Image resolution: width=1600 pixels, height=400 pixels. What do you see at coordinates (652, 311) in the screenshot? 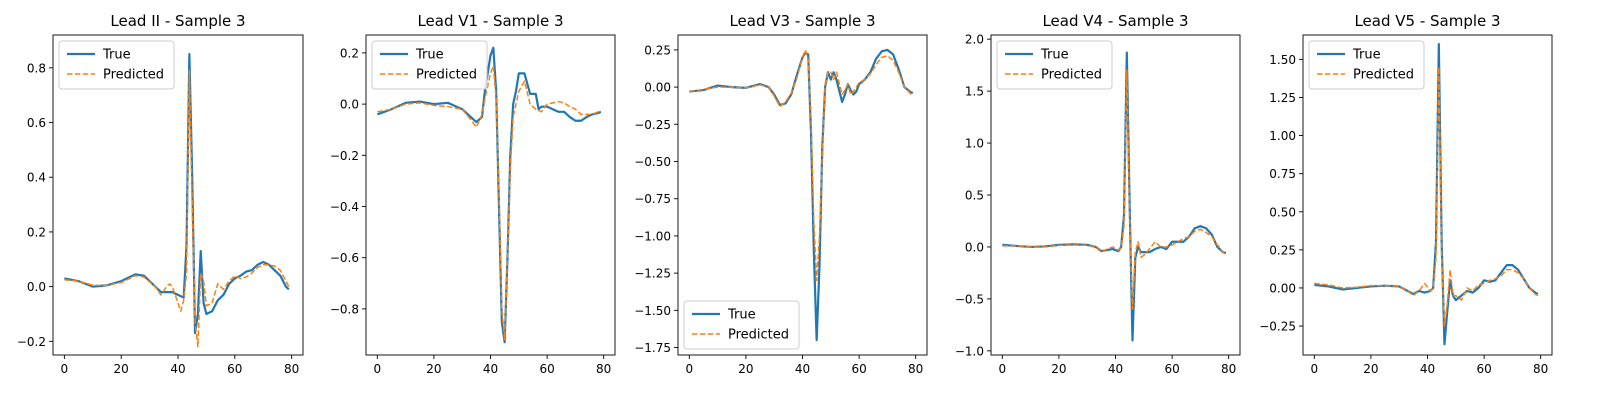
I see `y-tick-label: −1.50` at bounding box center [652, 311].